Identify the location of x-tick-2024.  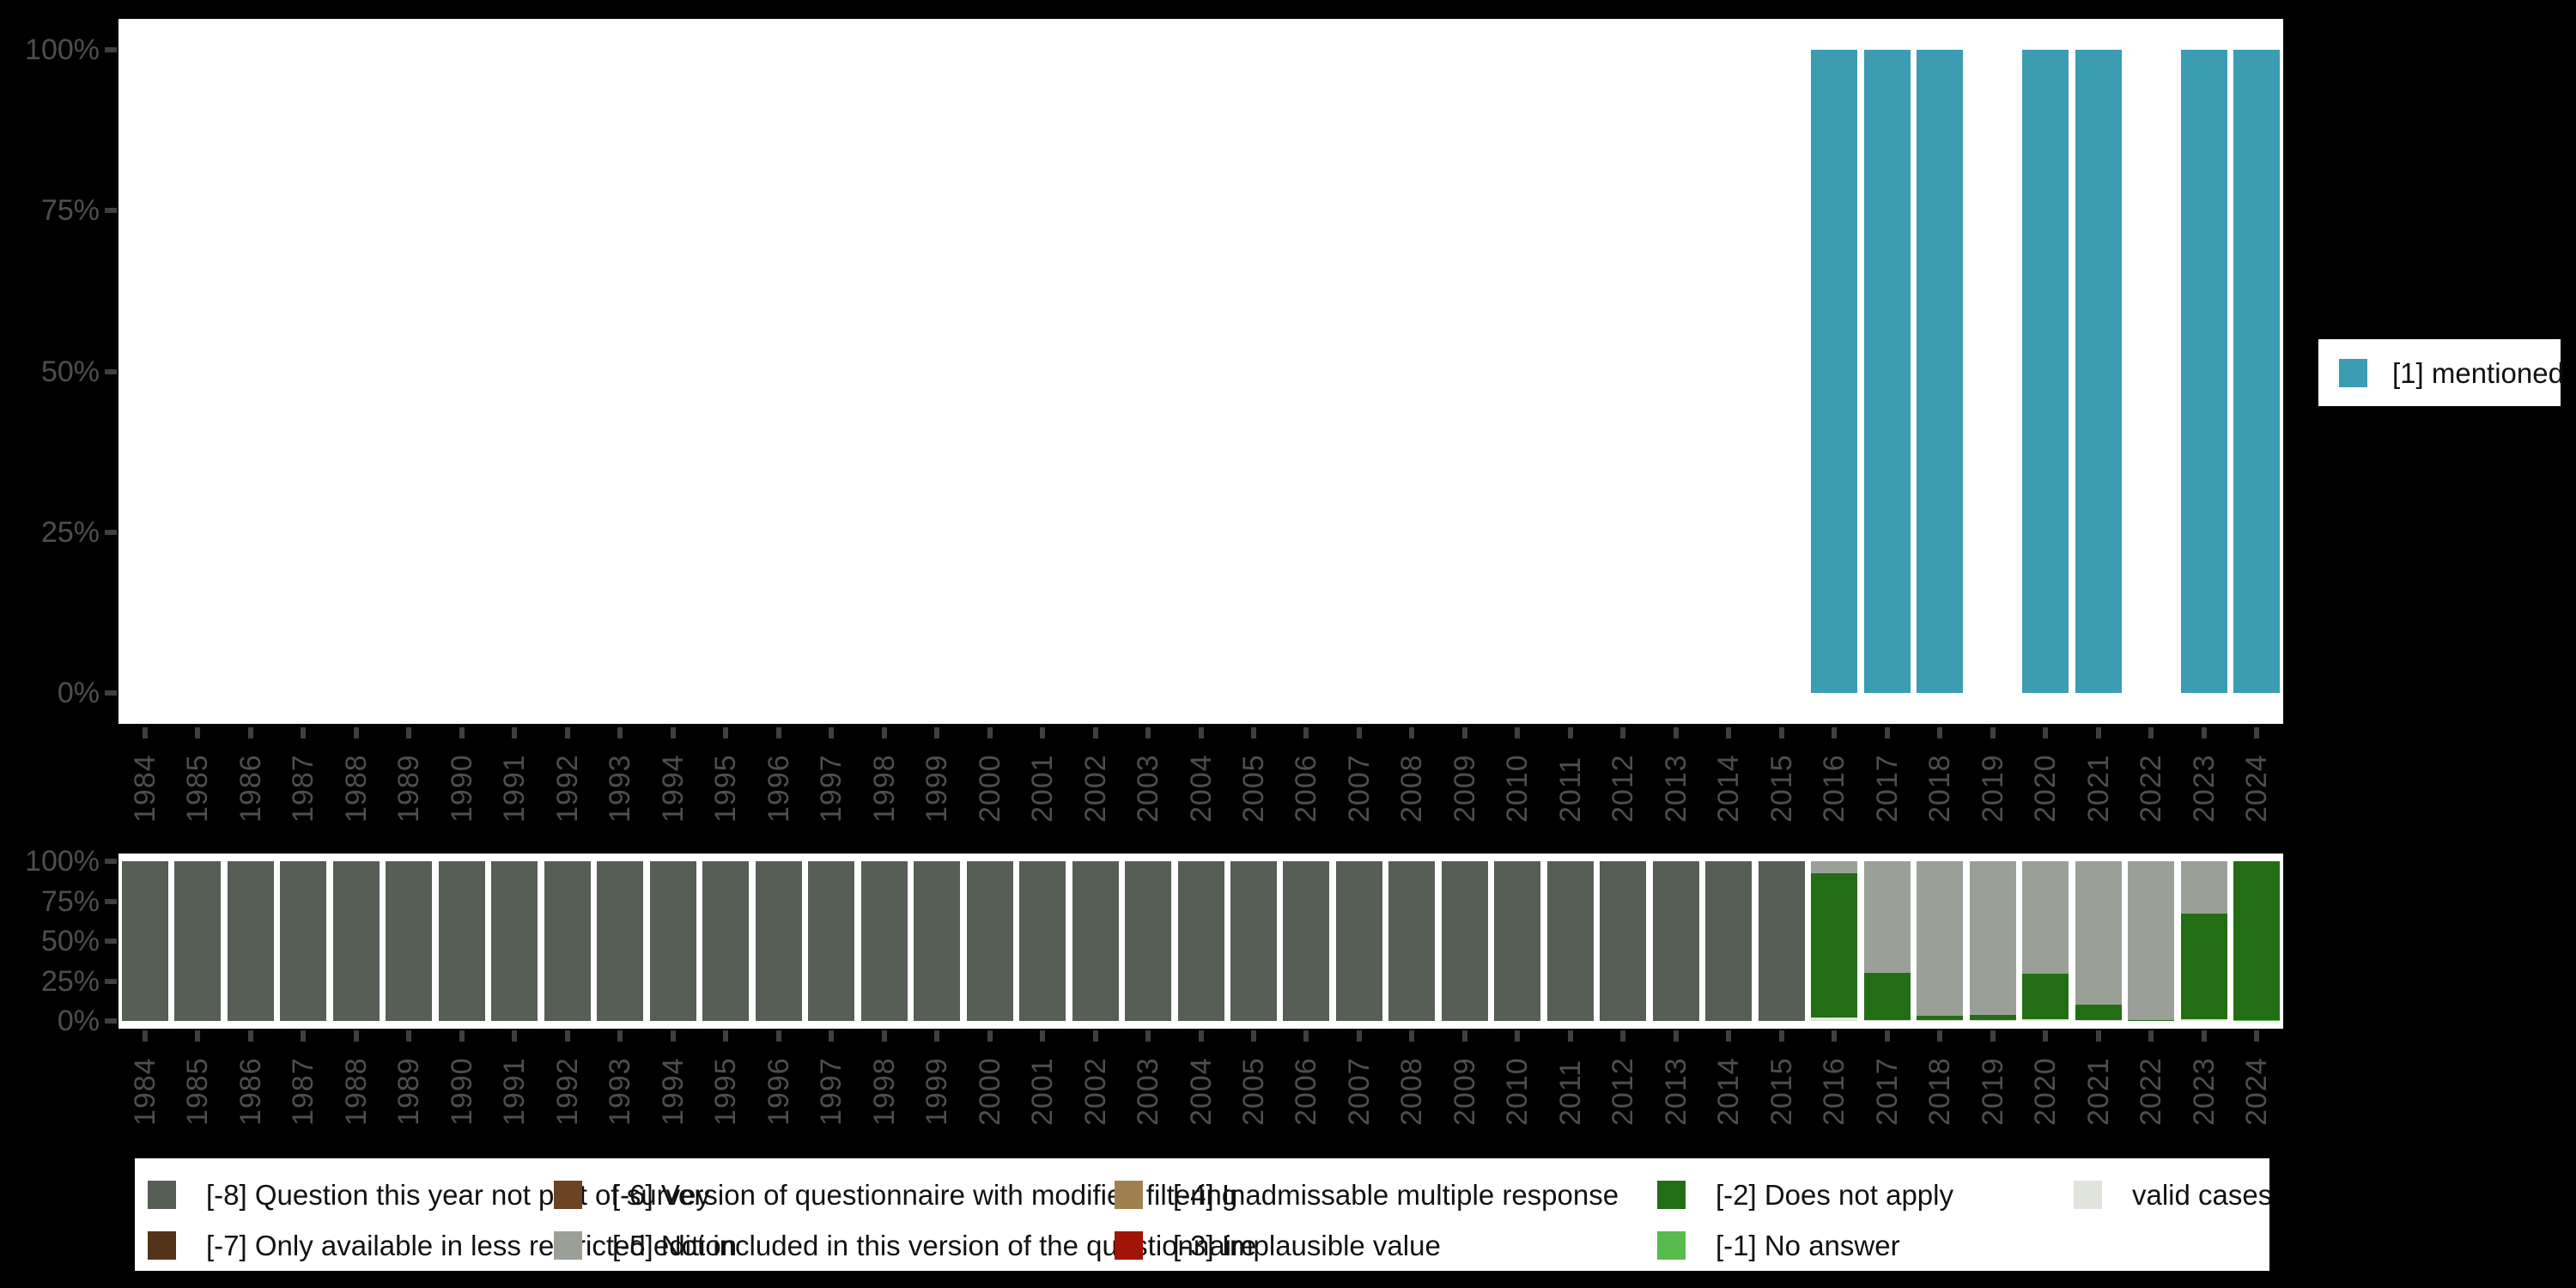
(2257, 733).